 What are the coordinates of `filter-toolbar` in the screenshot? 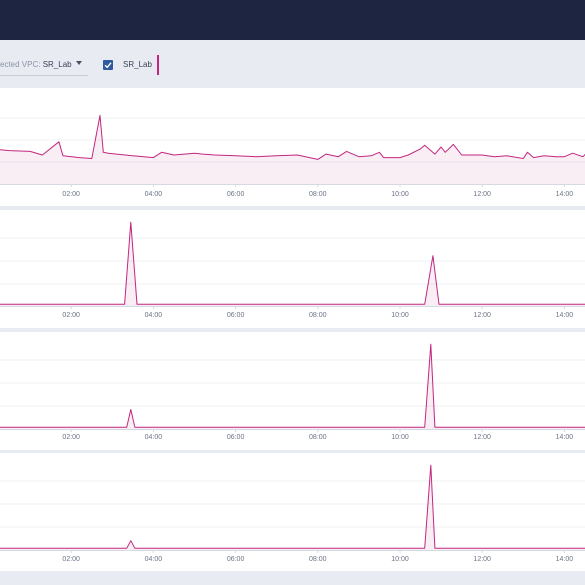 It's located at (292, 64).